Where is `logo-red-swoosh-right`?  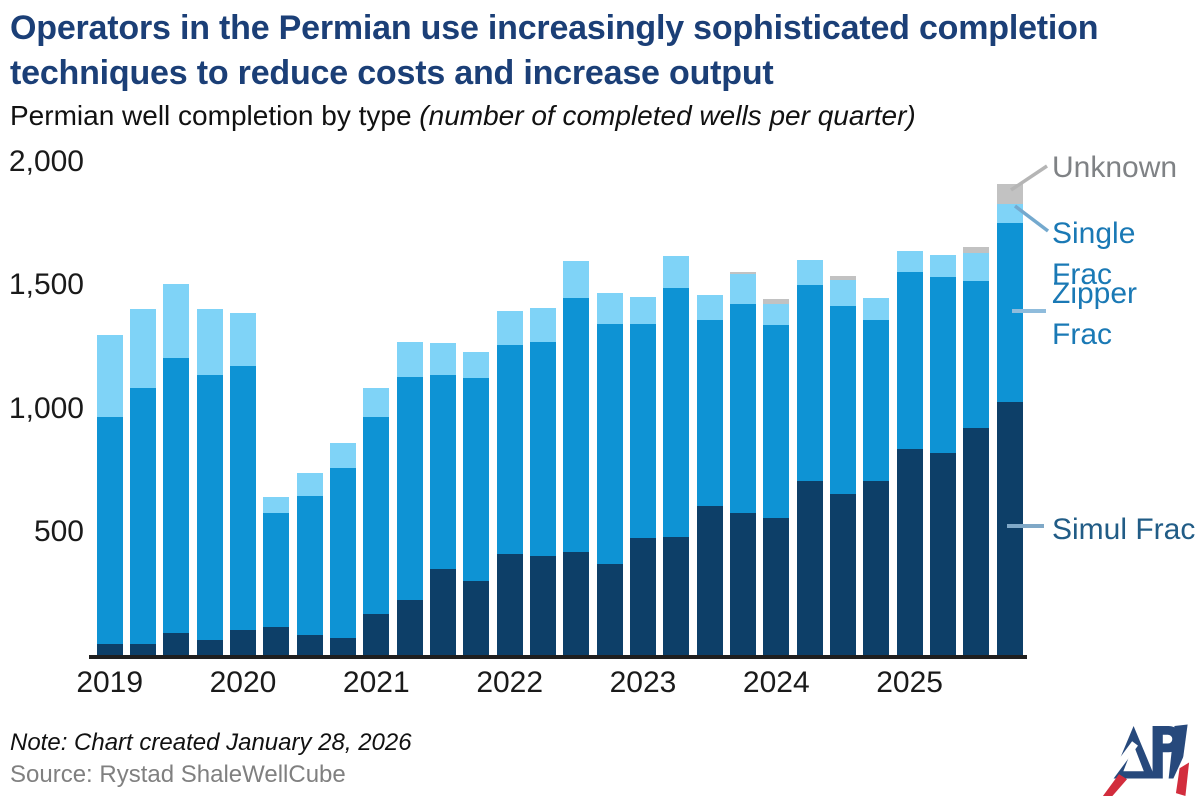 logo-red-swoosh-right is located at coordinates (1182, 779).